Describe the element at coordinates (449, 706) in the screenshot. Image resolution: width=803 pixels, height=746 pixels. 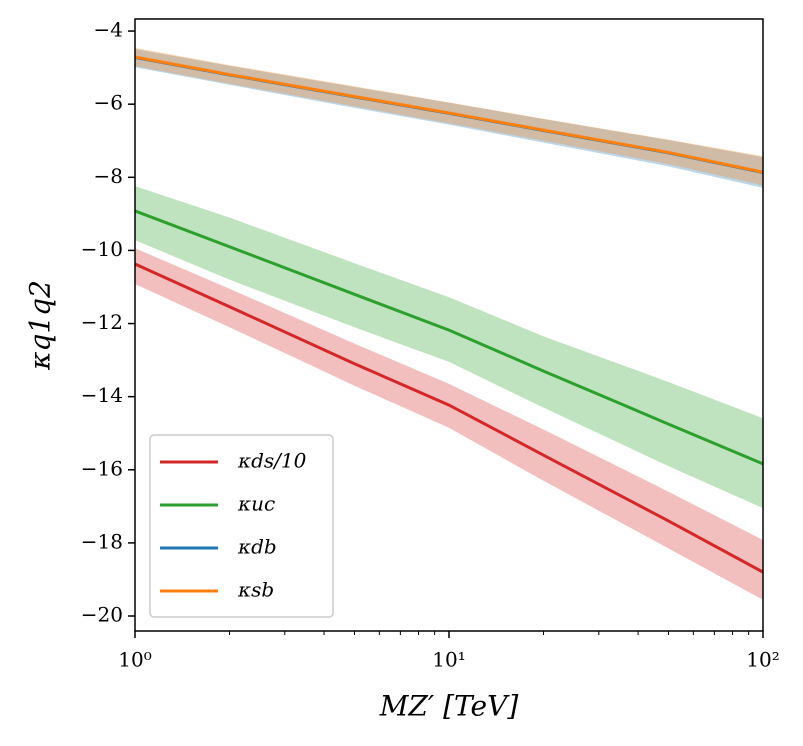
I see `x-axis-label: MZ′ [TeV]` at that location.